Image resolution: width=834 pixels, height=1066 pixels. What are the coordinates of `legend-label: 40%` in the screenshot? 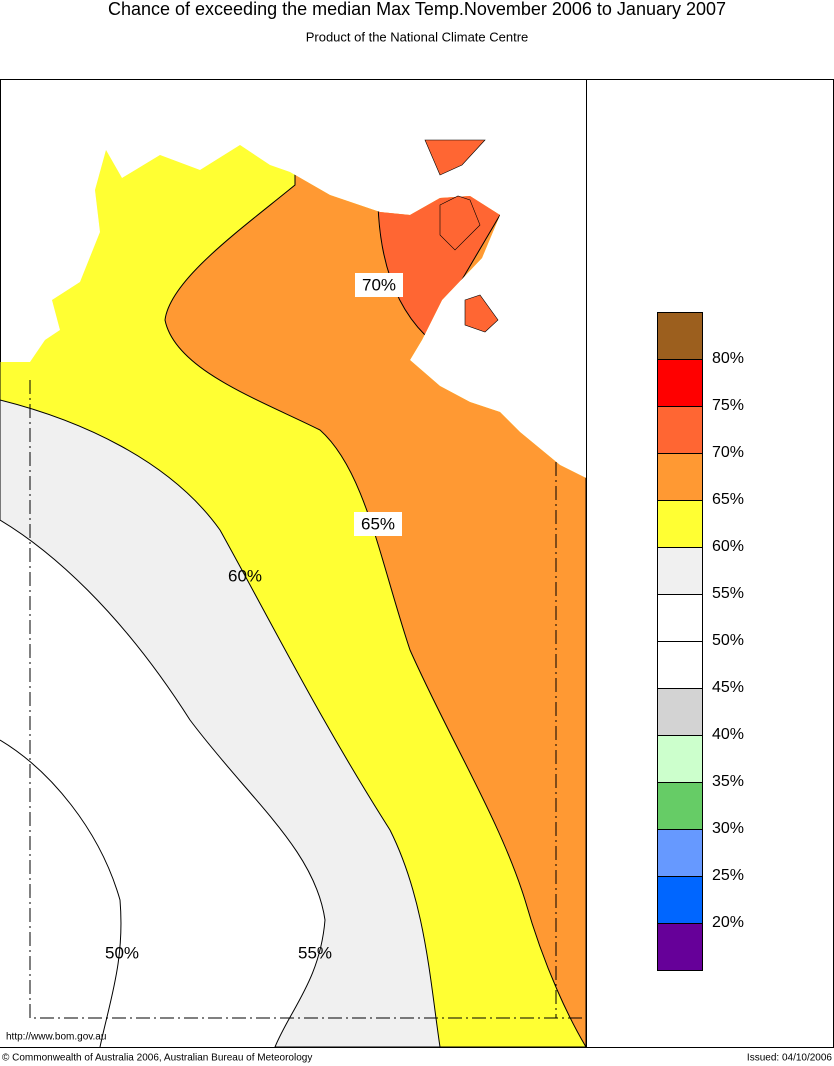 It's located at (728, 734).